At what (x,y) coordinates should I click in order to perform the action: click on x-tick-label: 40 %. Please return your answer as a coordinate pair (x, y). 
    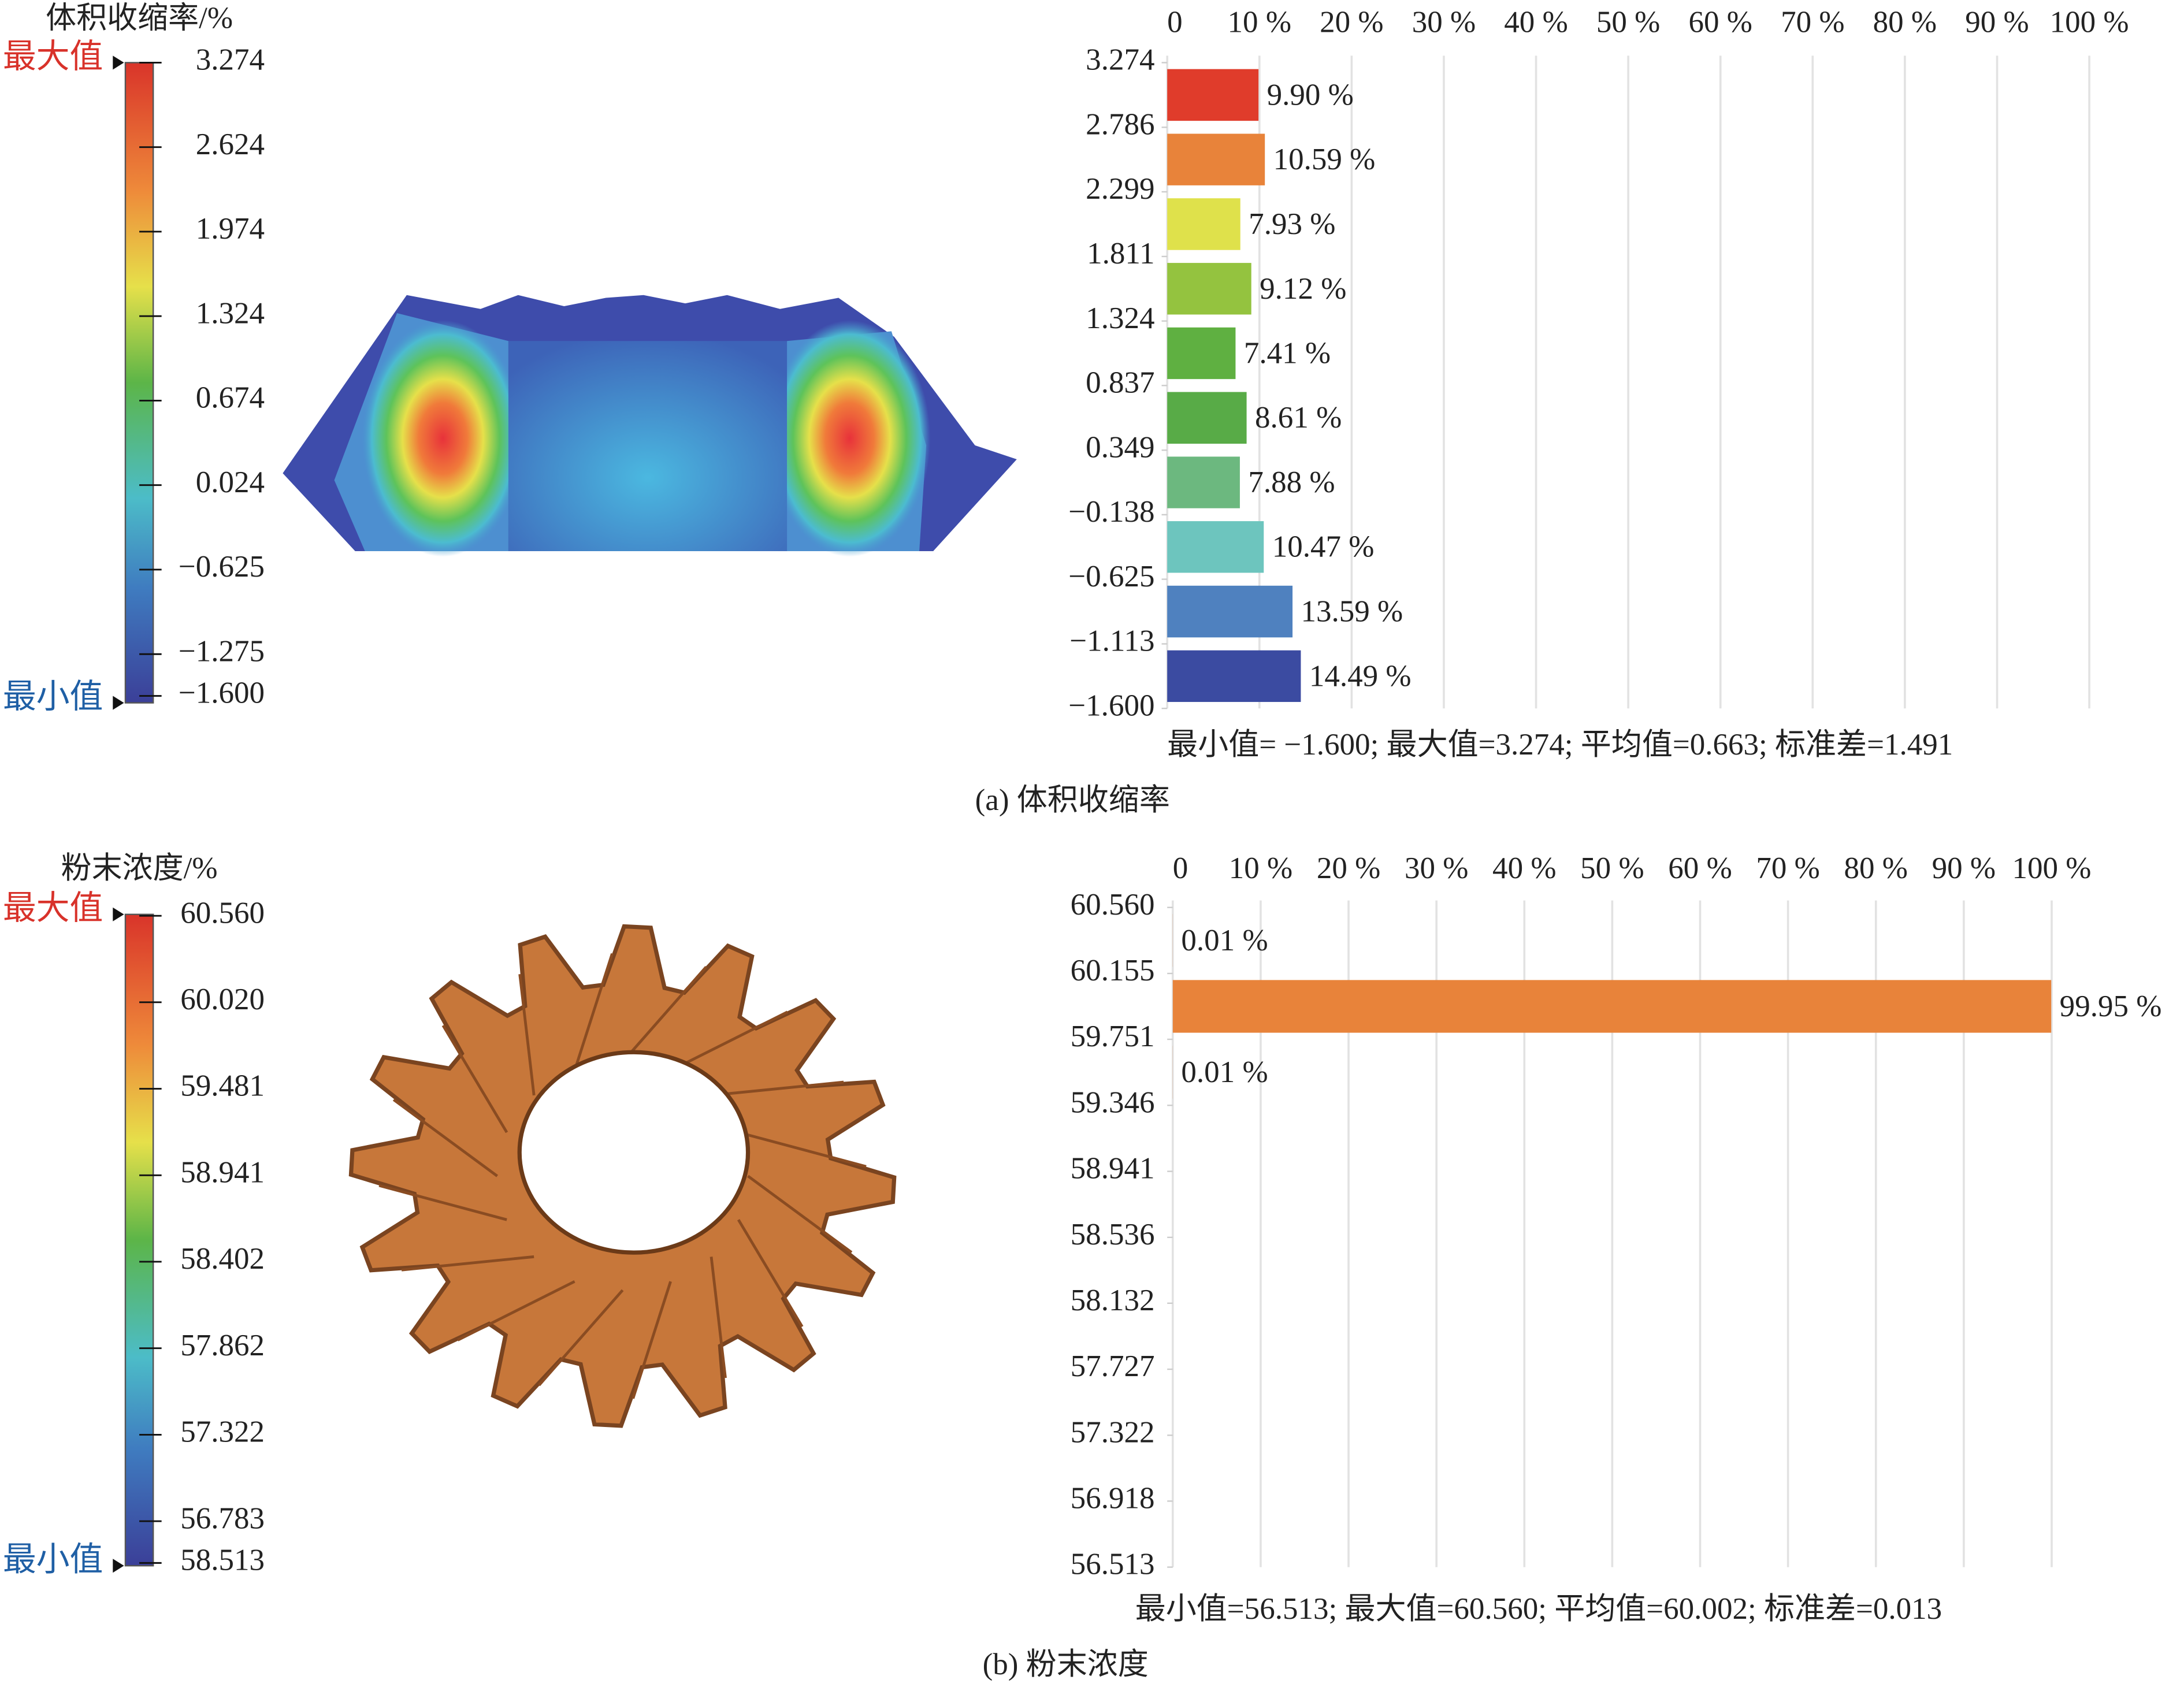
    Looking at the image, I should click on (1536, 22).